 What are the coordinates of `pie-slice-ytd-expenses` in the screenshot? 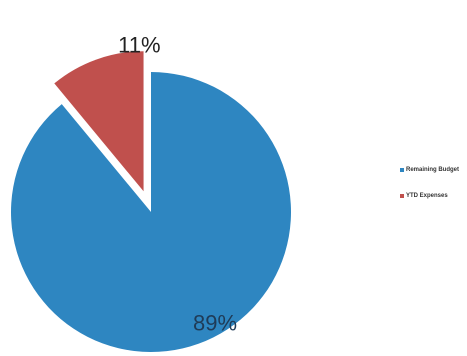 It's located at (99, 121).